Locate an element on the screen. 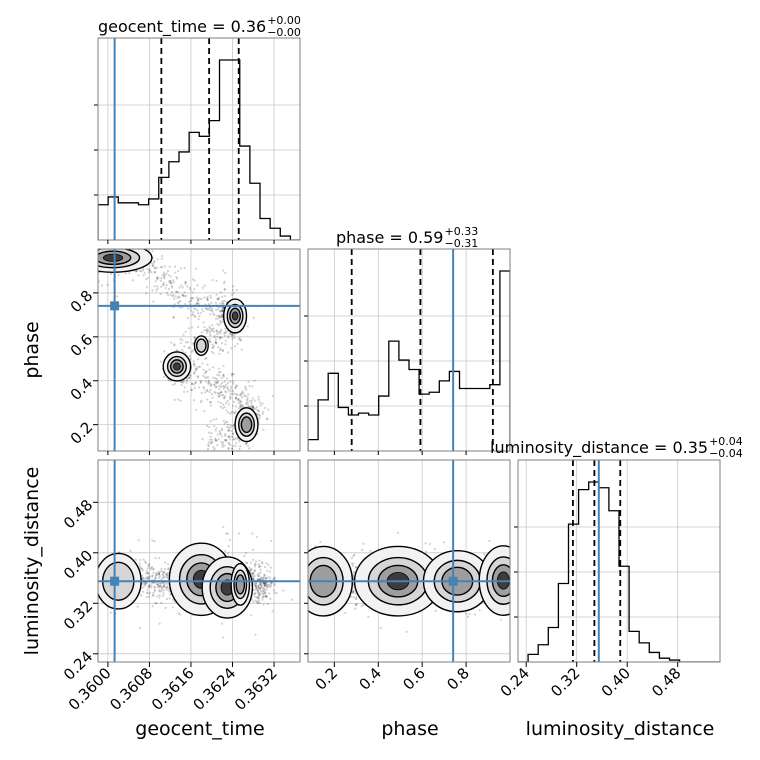  scatter-panel-phase-luminosity_distance is located at coordinates (398, 561).